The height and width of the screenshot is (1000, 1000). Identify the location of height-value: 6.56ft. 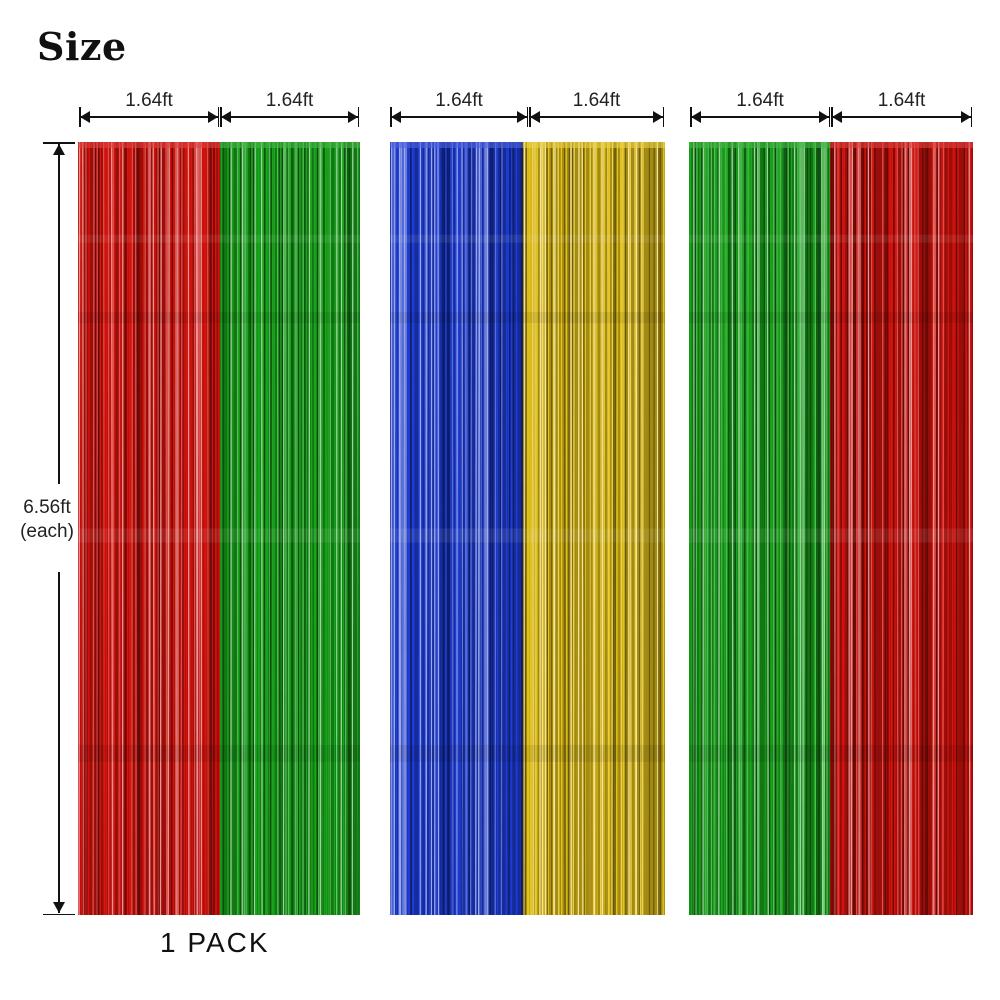
(47, 507).